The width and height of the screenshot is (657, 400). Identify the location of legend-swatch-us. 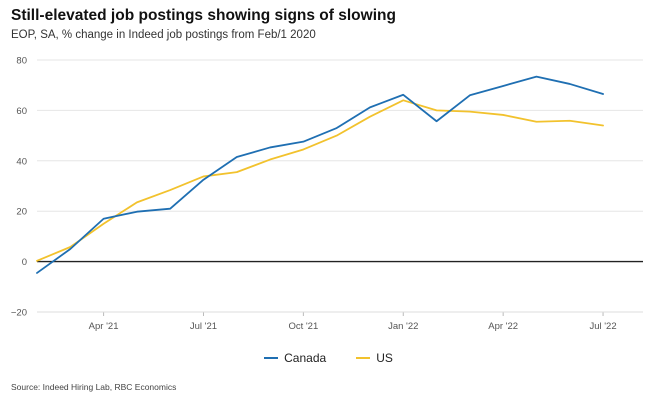
(363, 358).